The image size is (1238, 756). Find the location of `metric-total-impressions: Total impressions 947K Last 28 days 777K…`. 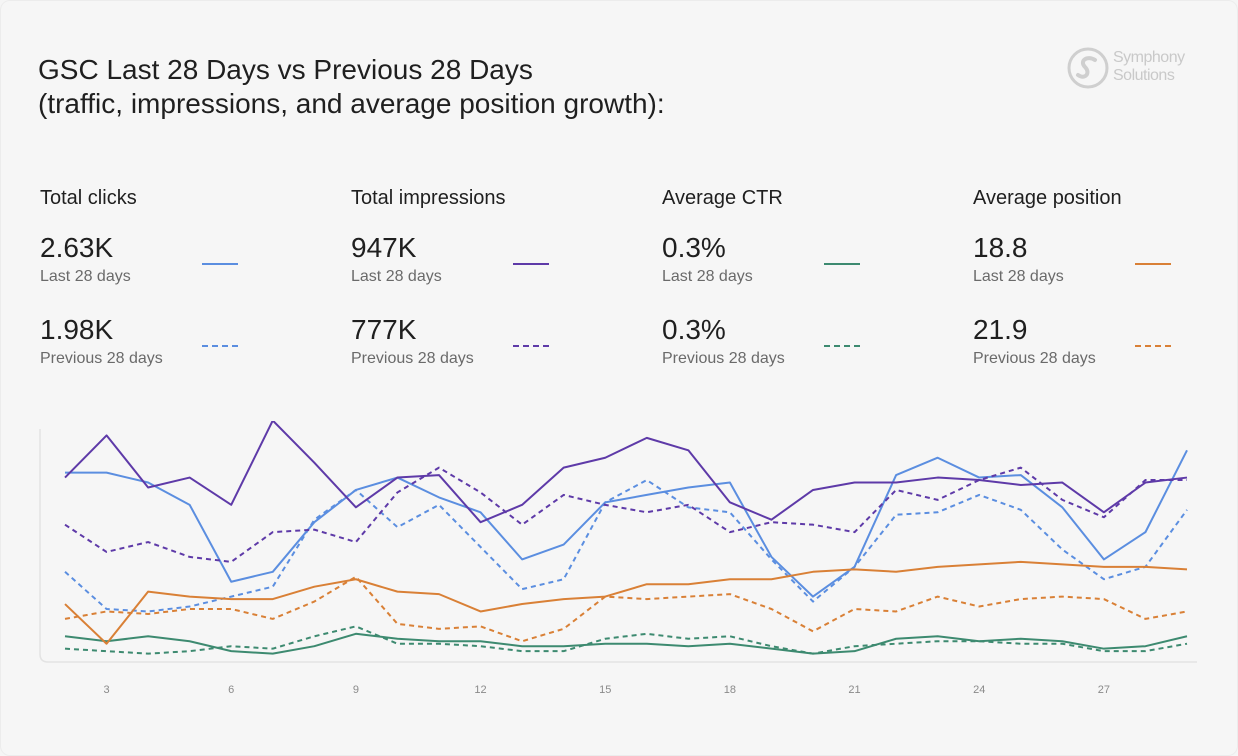

metric-total-impressions: Total impressions 947K Last 28 days 777K… is located at coordinates (471, 289).